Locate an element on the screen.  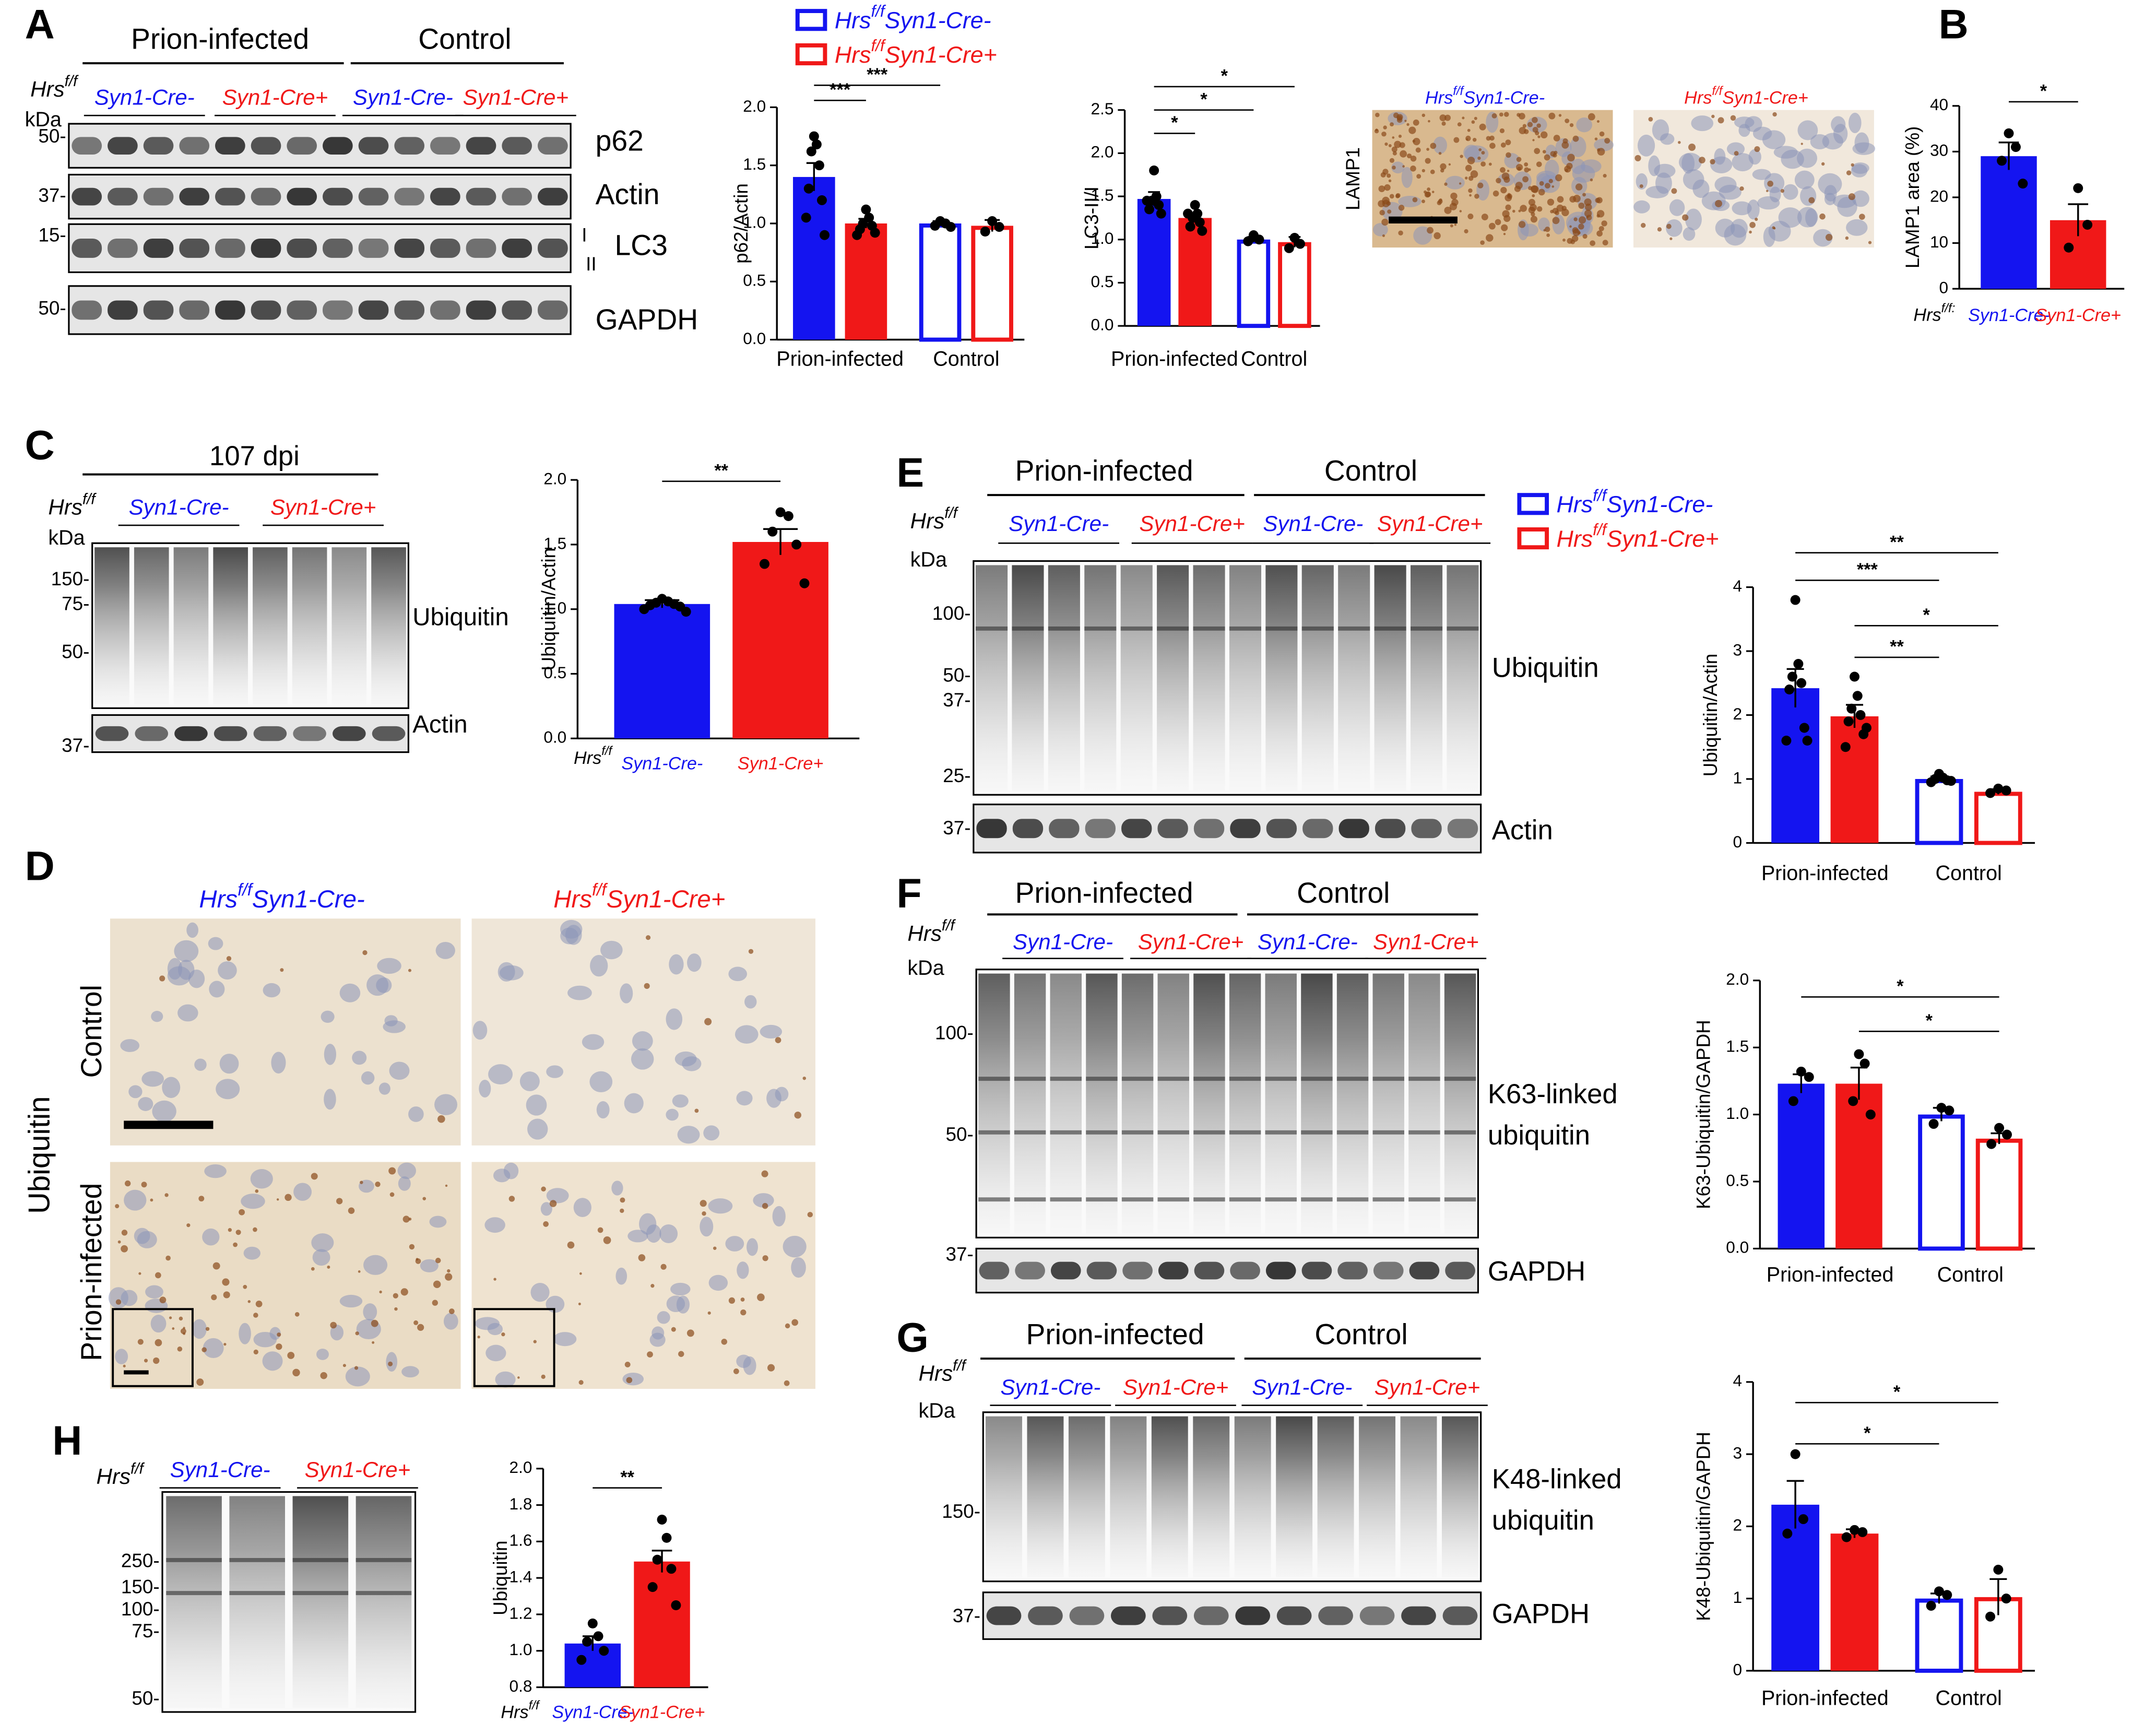
y-tick-label: 2 is located at coordinates (1737, 1525).